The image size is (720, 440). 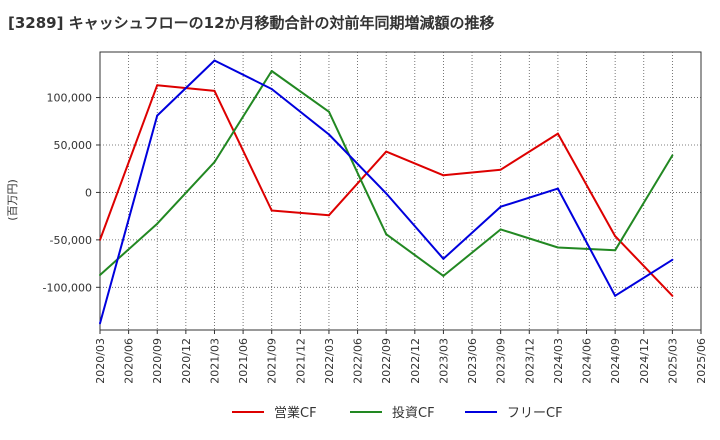 What do you see at coordinates (243, 361) in the screenshot?
I see `x-tick-label: 2021/06` at bounding box center [243, 361].